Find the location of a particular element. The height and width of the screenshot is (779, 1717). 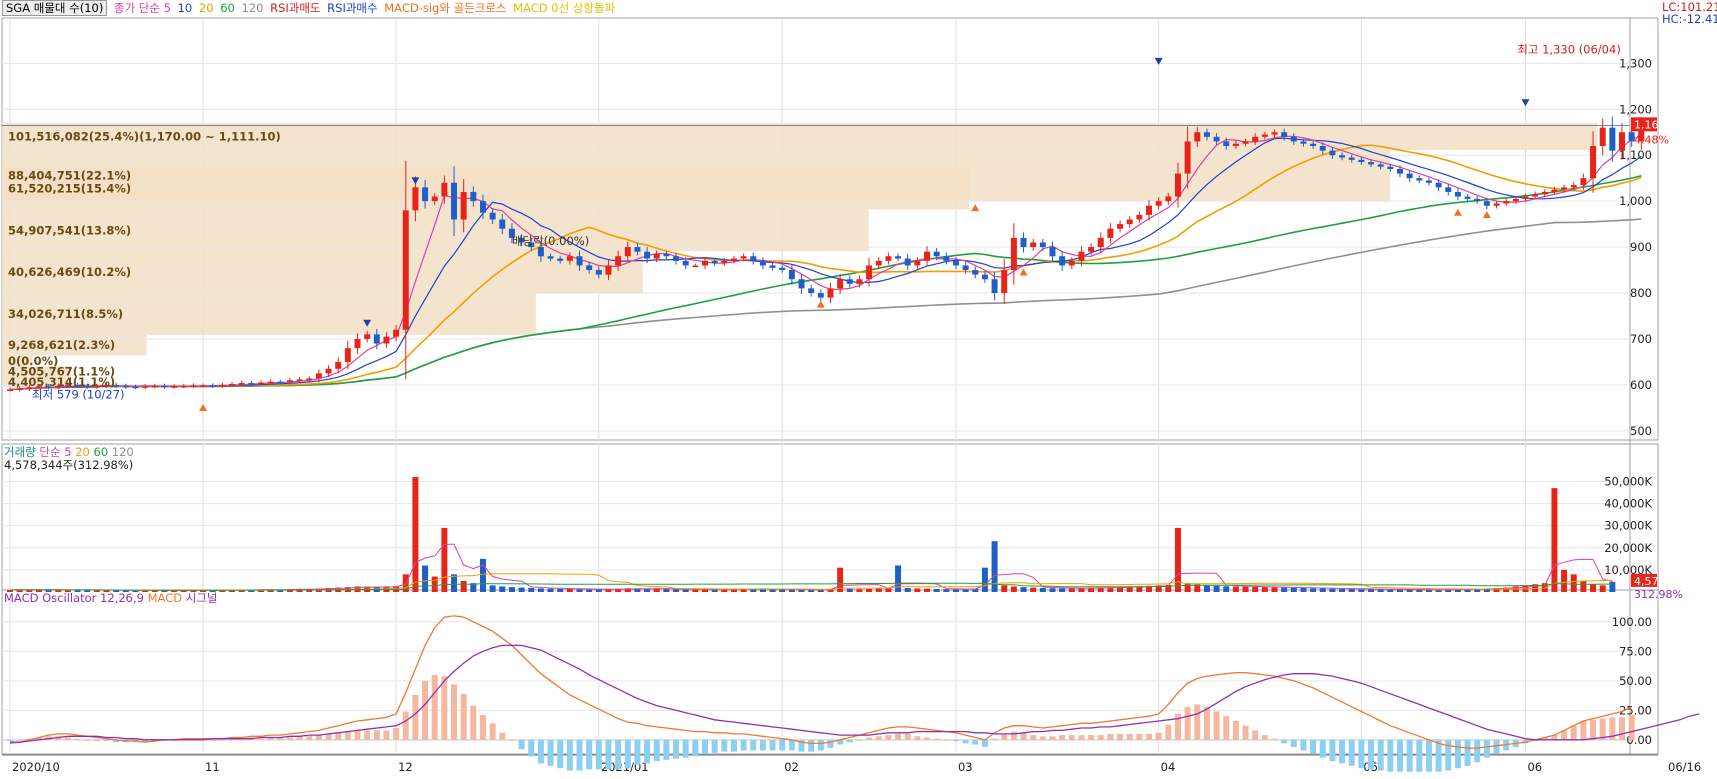

price-tick-label: 900 is located at coordinates (1641, 247).